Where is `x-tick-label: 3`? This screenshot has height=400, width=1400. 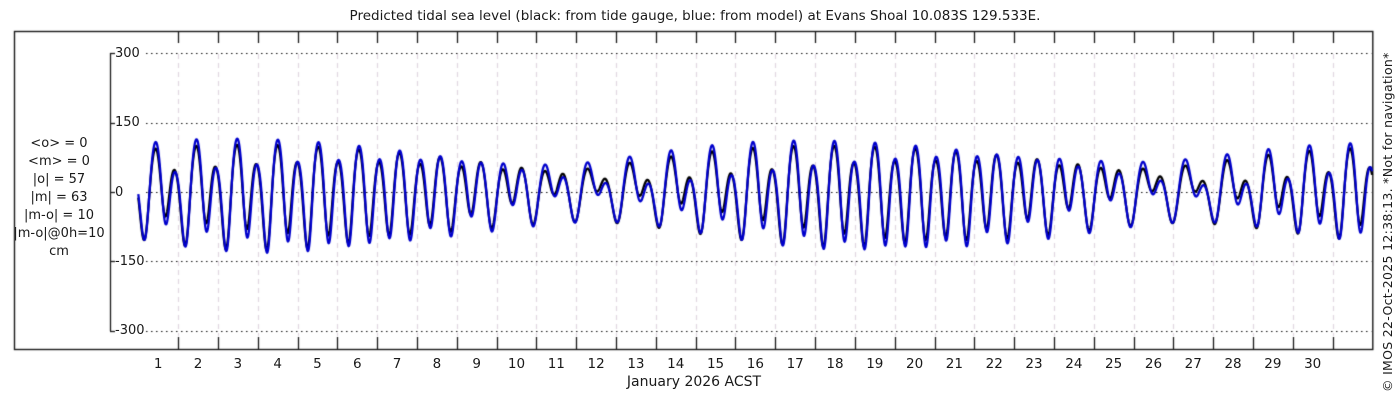
x-tick-label: 3 is located at coordinates (238, 364).